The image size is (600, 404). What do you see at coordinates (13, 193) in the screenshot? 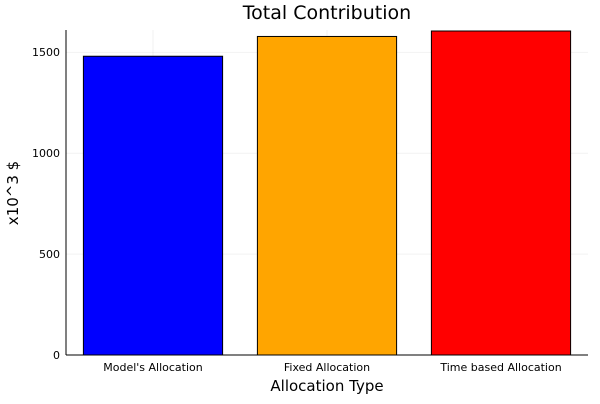
I see `y-axis-title: x10^3 $` at bounding box center [13, 193].